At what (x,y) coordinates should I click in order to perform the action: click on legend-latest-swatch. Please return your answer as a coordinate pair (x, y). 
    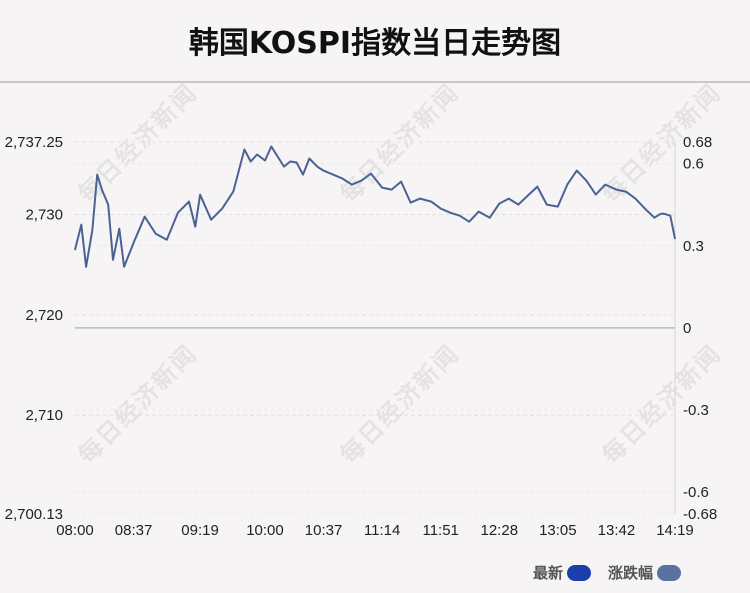
    Looking at the image, I should click on (579, 572).